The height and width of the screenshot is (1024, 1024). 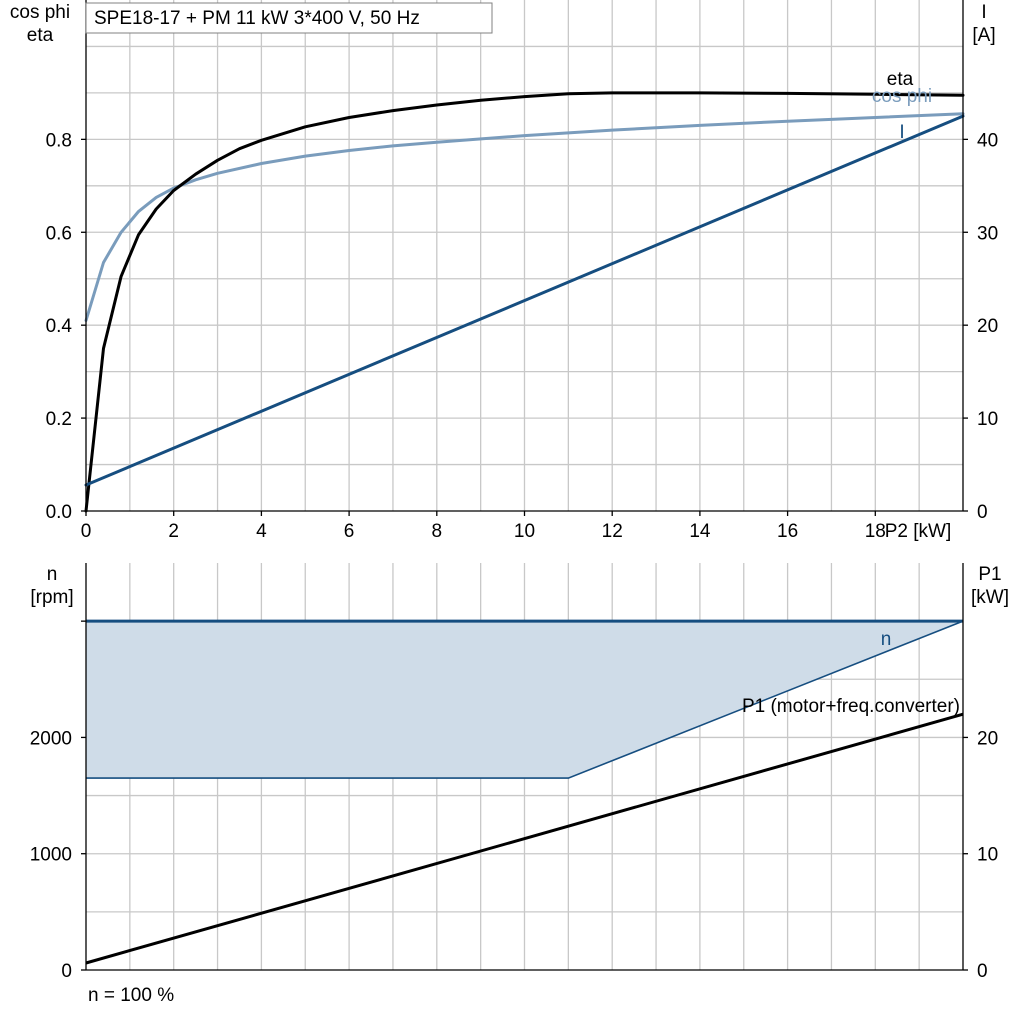 What do you see at coordinates (59, 419) in the screenshot?
I see `y-left-tick-label: 0.2` at bounding box center [59, 419].